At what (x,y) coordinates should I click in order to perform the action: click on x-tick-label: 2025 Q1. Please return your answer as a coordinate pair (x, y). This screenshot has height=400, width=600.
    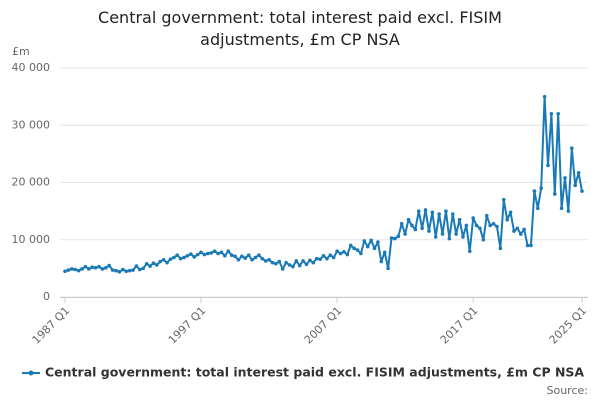
    Looking at the image, I should click on (568, 325).